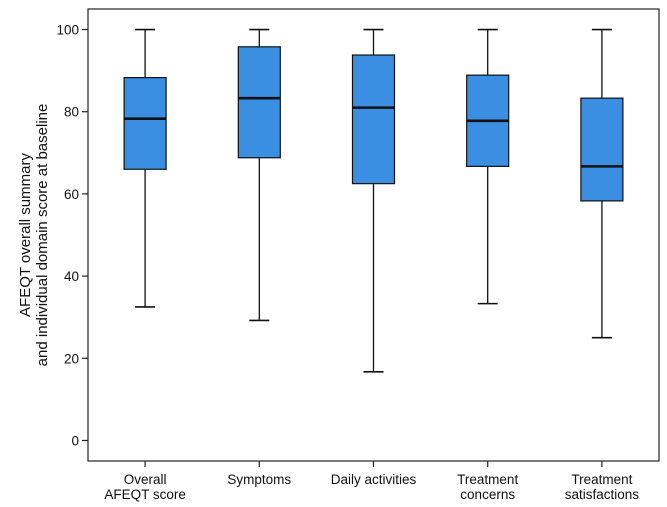  Describe the element at coordinates (602, 494) in the screenshot. I see `x-category-label-line: satisfactions` at that location.